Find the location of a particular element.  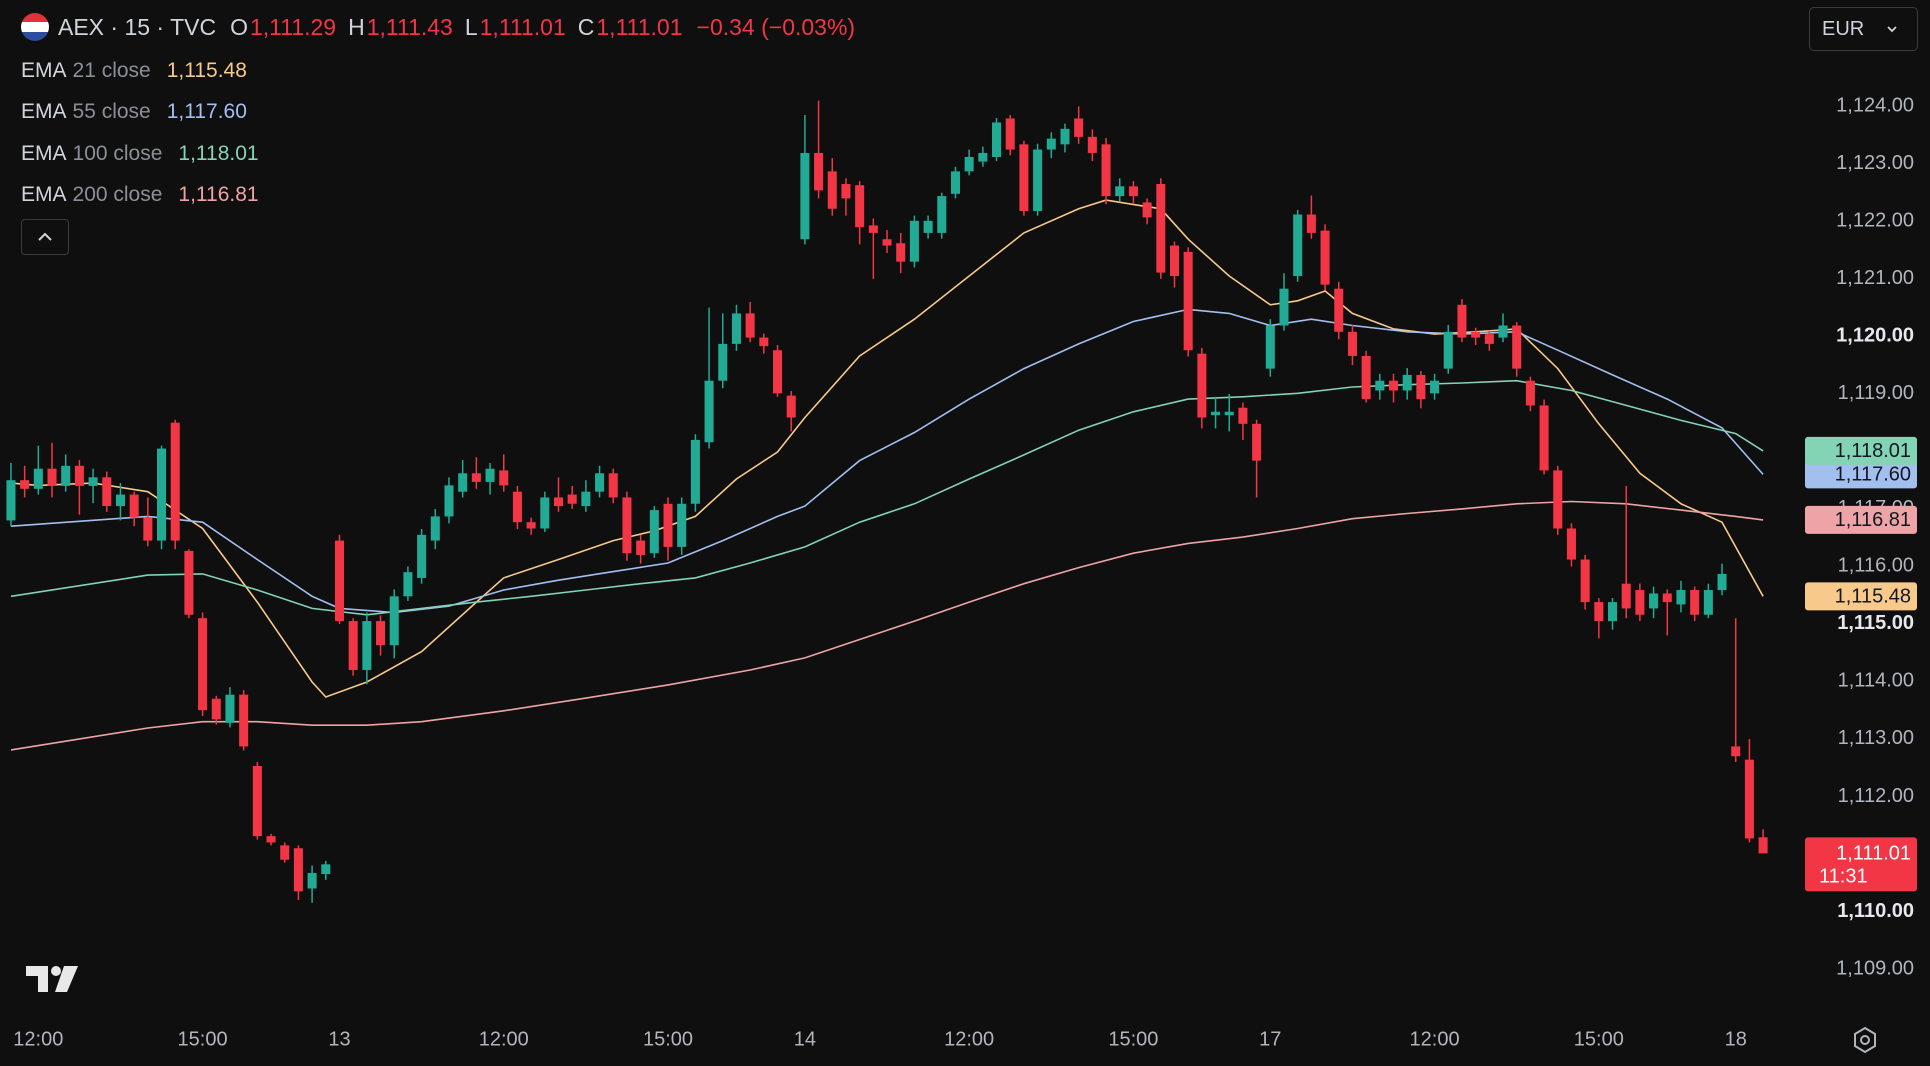

x-tick-label: 15:00 is located at coordinates (1133, 1039).